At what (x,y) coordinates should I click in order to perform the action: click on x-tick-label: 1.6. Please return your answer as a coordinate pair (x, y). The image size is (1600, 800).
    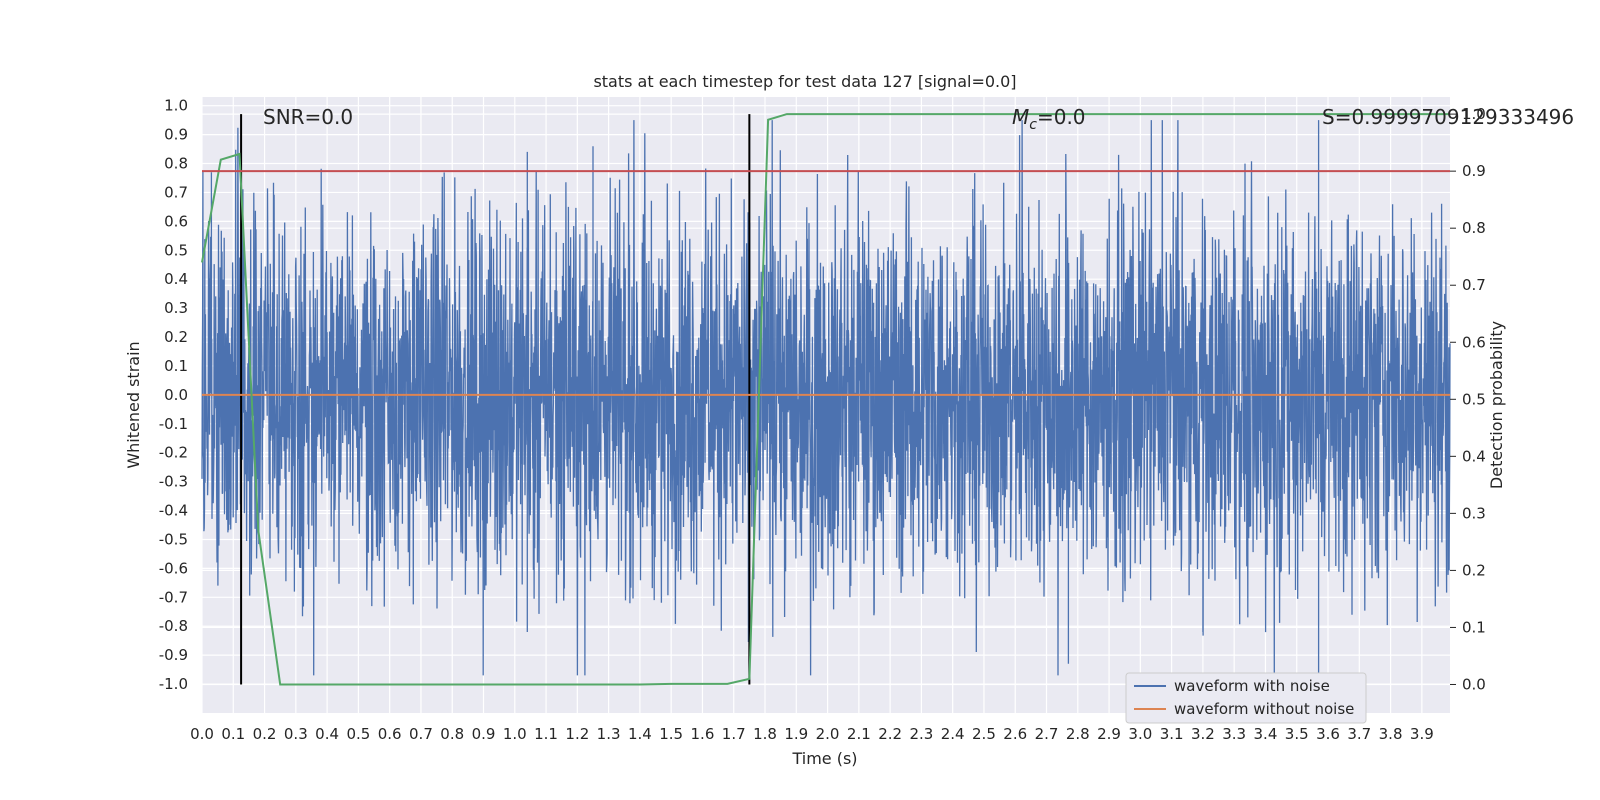
    Looking at the image, I should click on (703, 734).